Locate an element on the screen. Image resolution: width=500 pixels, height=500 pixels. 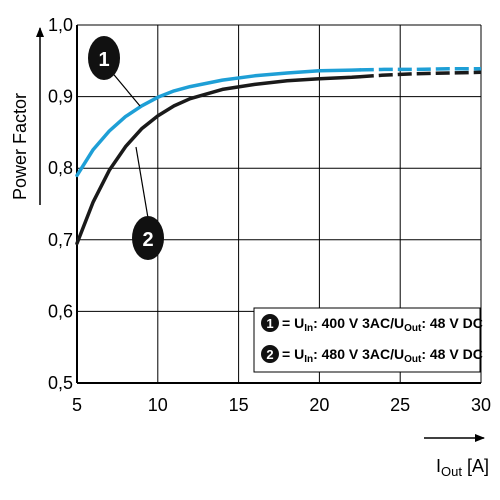
x-tick-label: 30 is located at coordinates (481, 405).